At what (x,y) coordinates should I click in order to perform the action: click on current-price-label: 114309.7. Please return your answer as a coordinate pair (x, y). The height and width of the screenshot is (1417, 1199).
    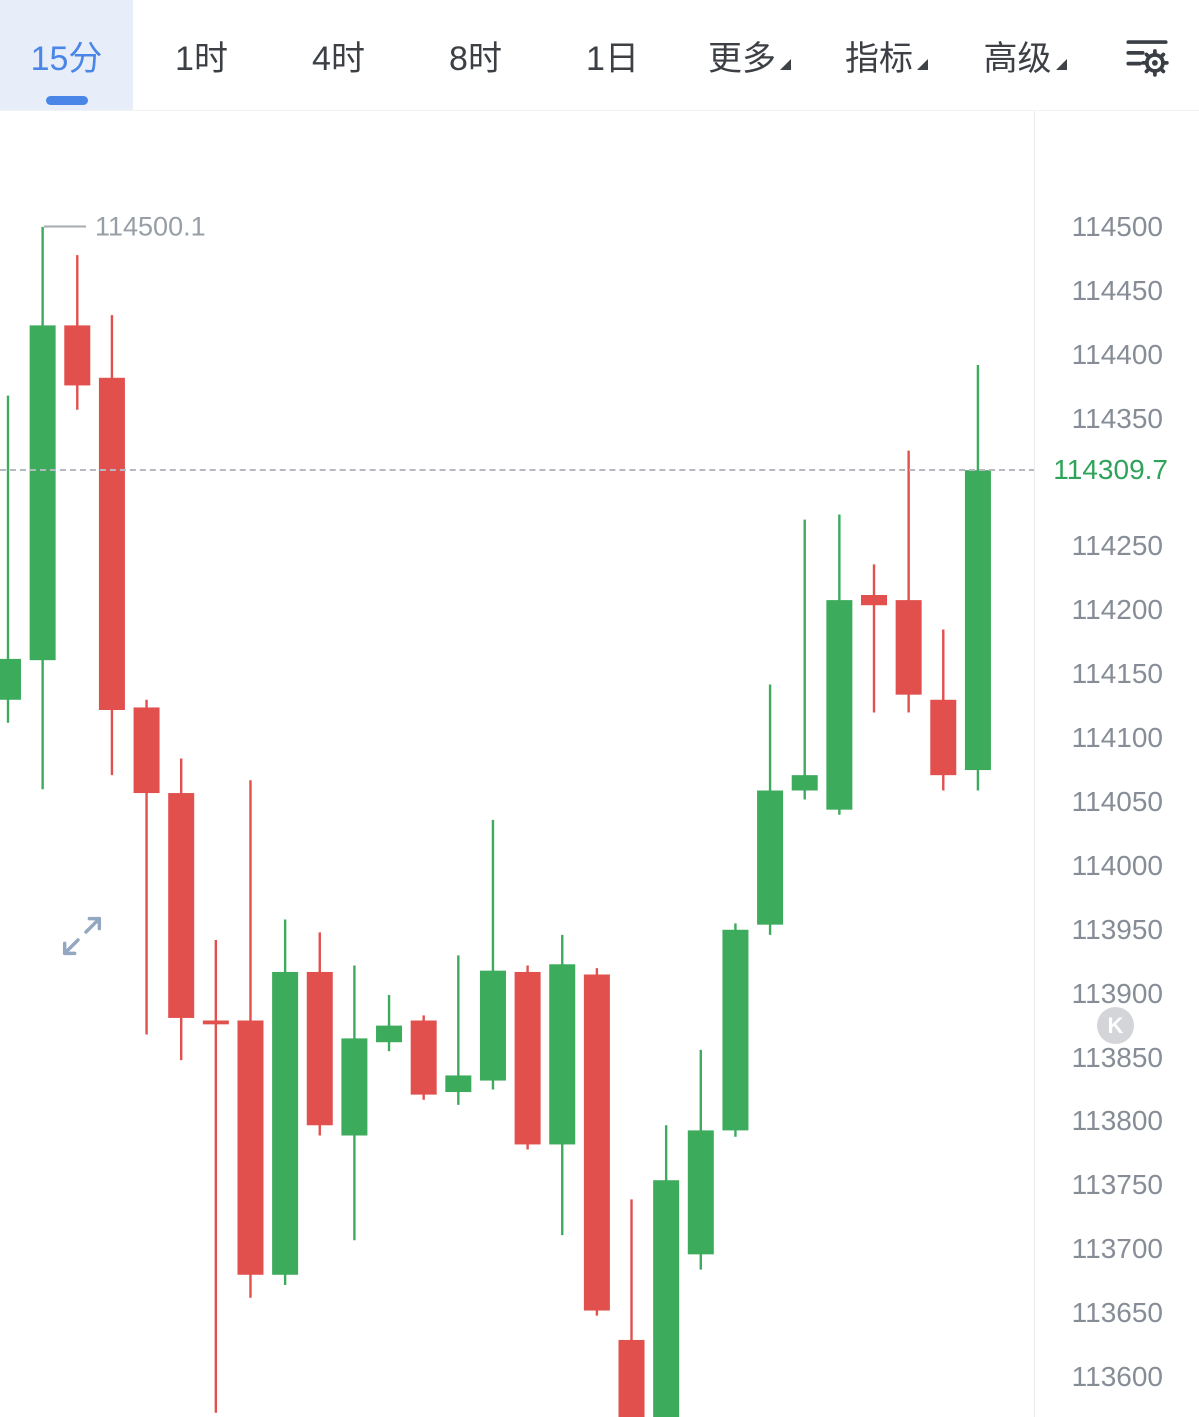
    Looking at the image, I should click on (1108, 470).